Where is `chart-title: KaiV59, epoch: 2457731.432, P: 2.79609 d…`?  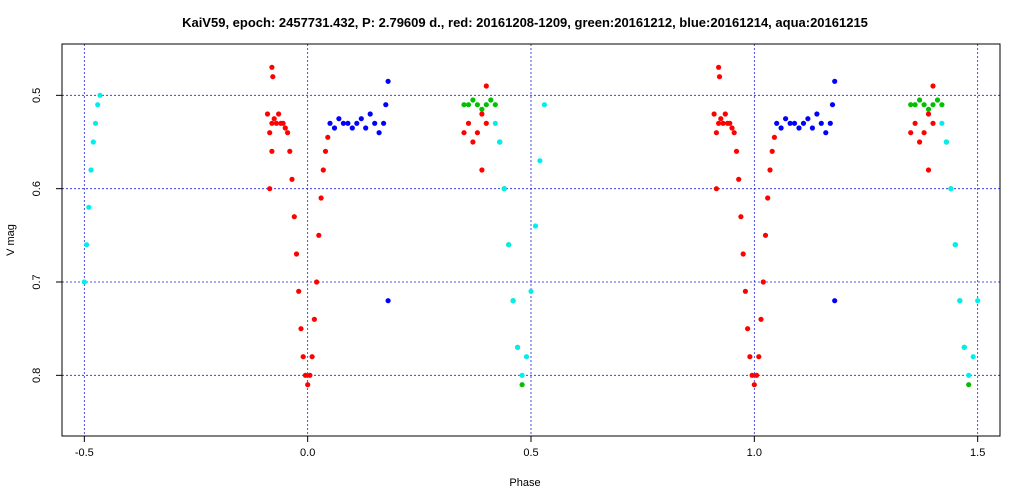 chart-title: KaiV59, epoch: 2457731.432, P: 2.79609 d… is located at coordinates (525, 22).